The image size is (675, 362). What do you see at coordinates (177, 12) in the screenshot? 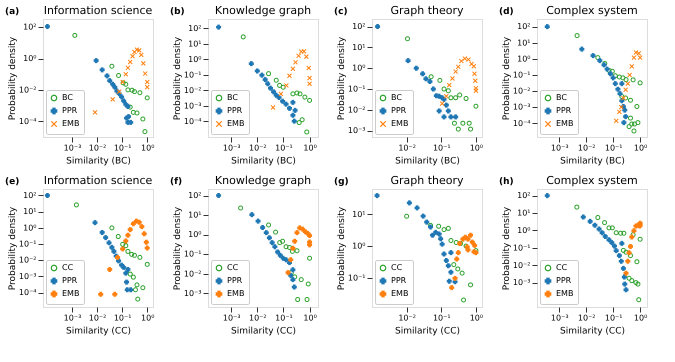
I see `text: (b)` at bounding box center [177, 12].